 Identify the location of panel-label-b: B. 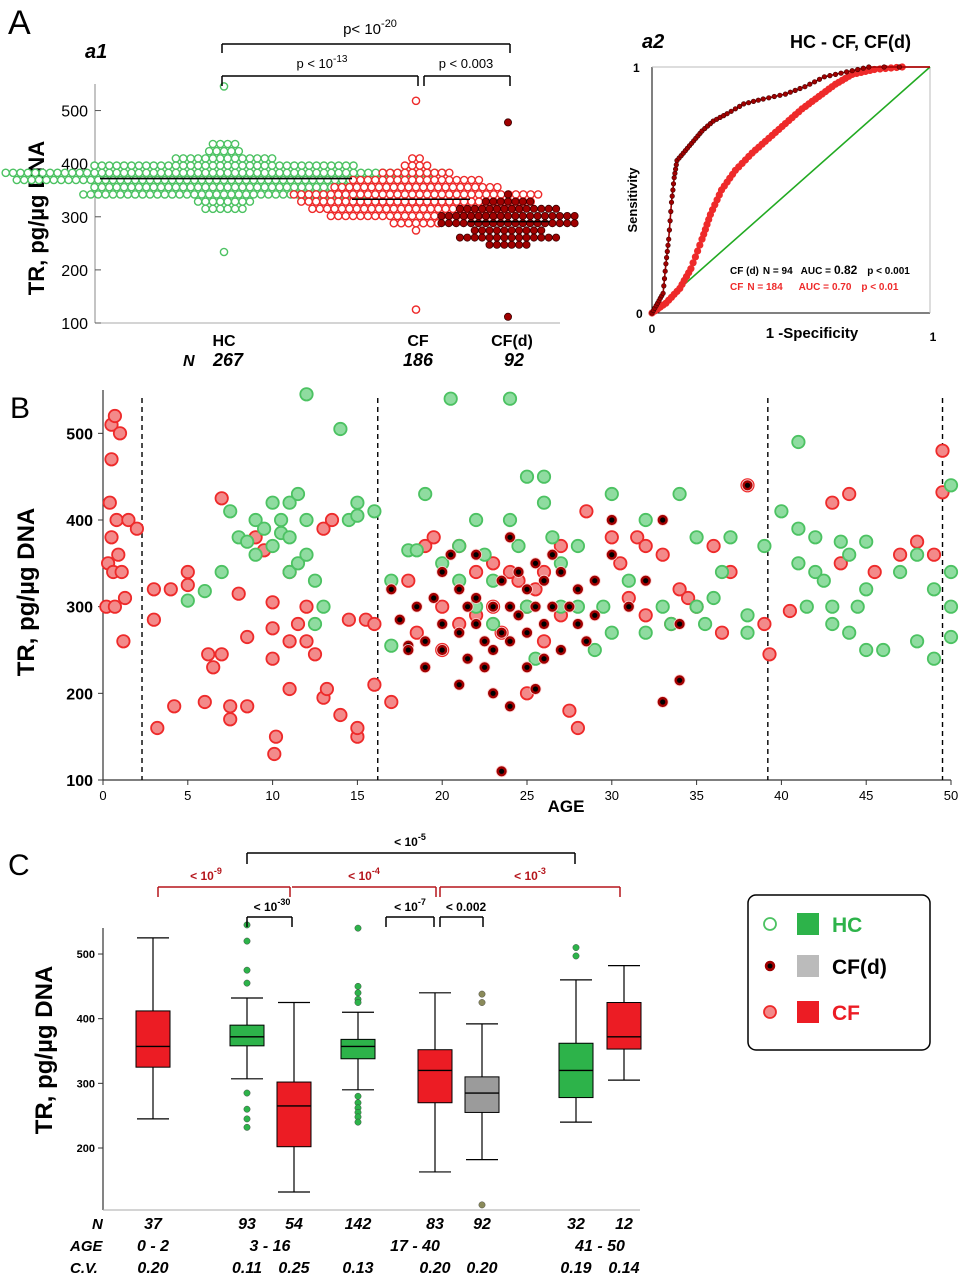
(20, 408).